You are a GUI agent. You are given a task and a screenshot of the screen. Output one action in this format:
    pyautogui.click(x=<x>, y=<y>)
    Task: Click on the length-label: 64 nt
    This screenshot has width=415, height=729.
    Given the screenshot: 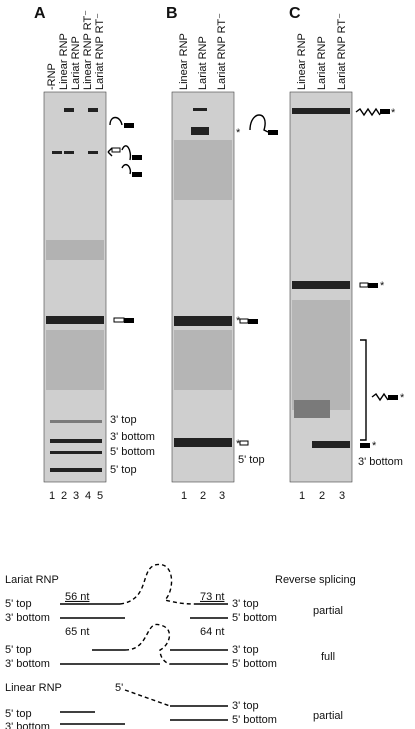 What is the action you would take?
    pyautogui.click(x=212, y=632)
    